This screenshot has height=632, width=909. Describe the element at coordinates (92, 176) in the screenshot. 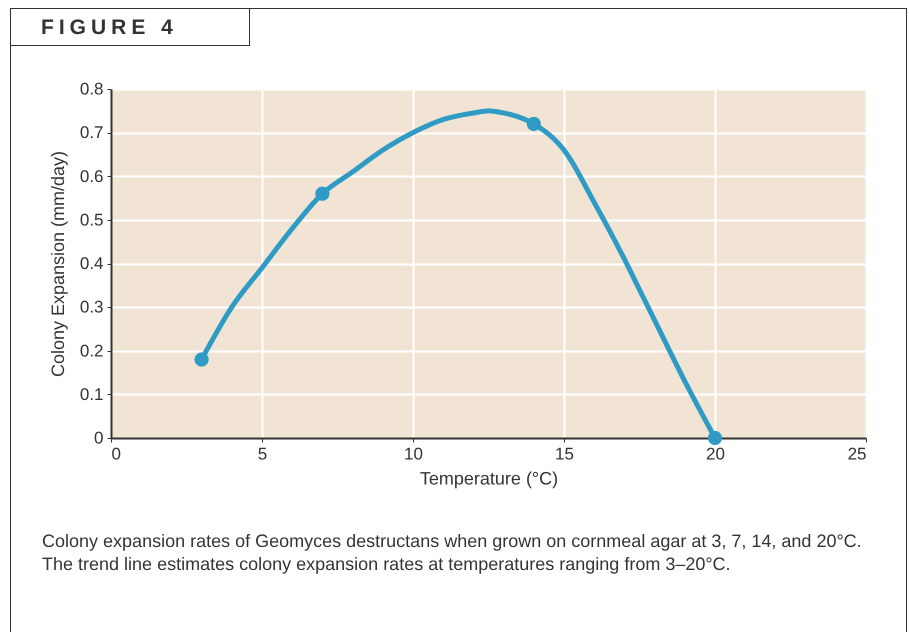

I see `y-tick-label: 0.6` at that location.